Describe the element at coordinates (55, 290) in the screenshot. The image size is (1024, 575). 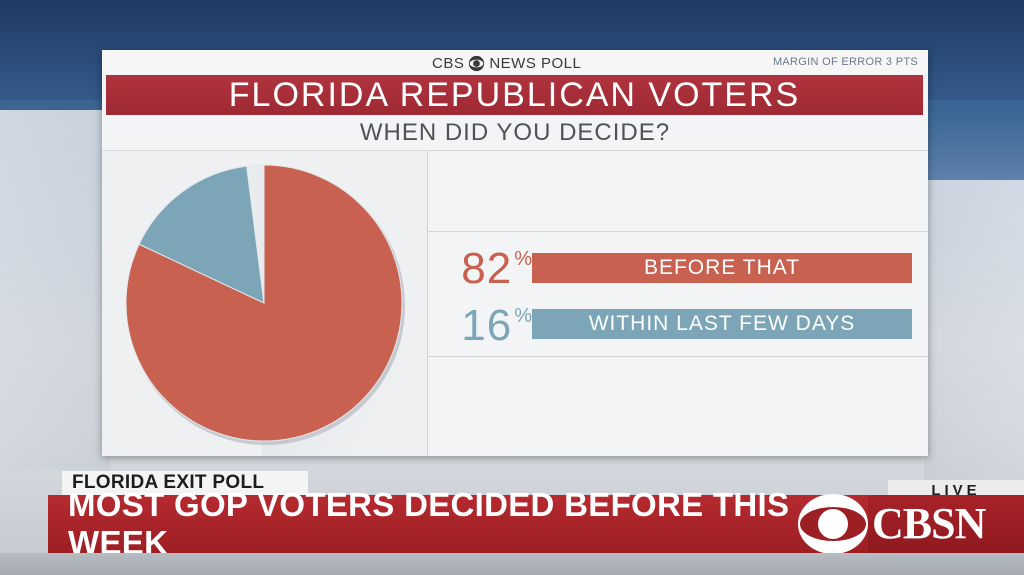
I see `background-shape-left` at that location.